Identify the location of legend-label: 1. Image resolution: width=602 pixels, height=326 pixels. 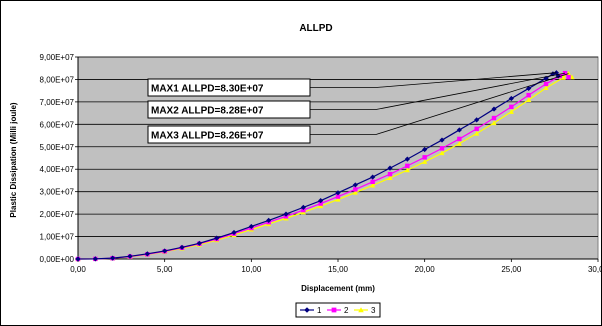
(319, 310).